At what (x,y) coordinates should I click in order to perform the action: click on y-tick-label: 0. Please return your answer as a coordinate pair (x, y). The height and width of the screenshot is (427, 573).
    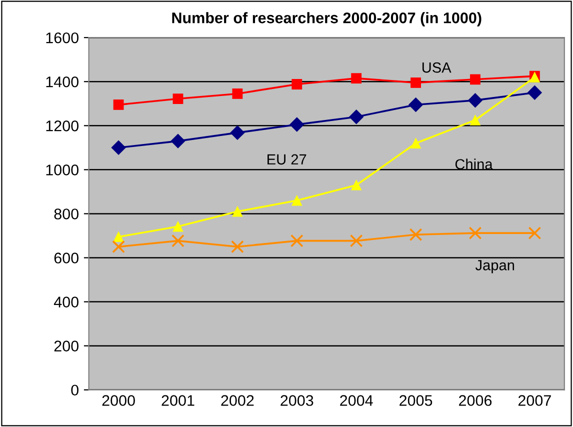
    Looking at the image, I should click on (74, 390).